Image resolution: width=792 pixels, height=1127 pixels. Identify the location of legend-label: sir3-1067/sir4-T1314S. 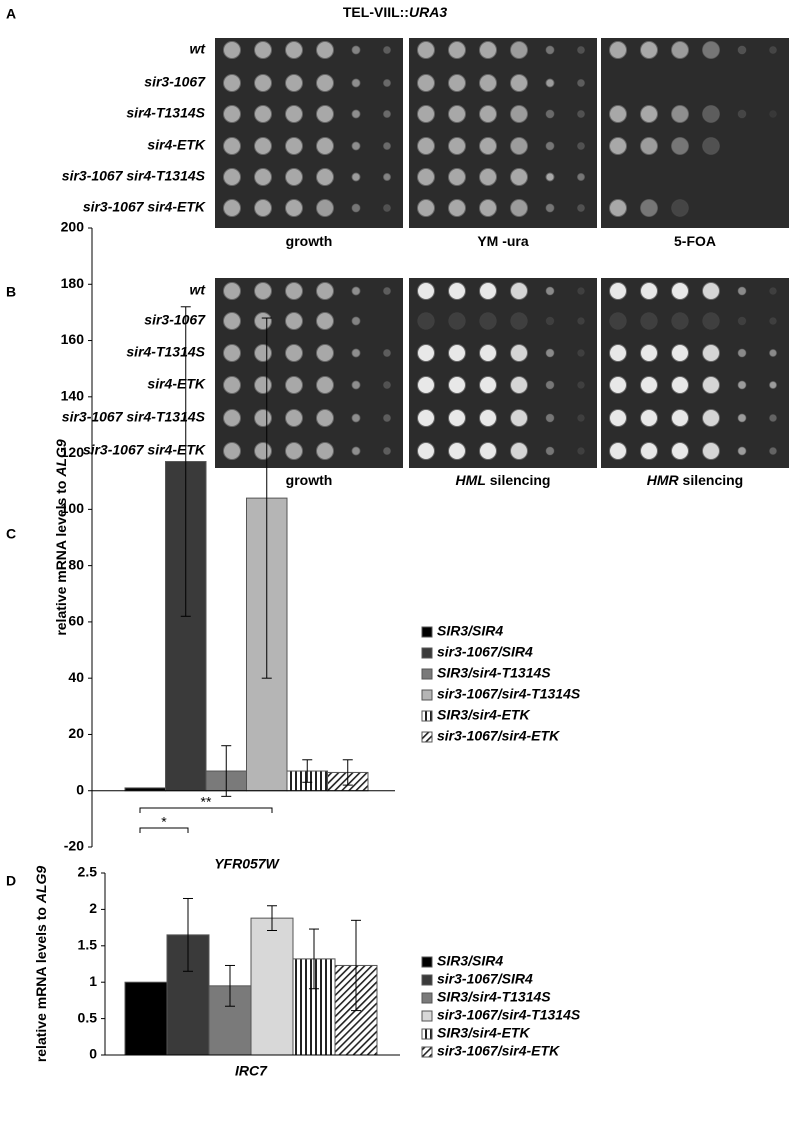
(509, 1015).